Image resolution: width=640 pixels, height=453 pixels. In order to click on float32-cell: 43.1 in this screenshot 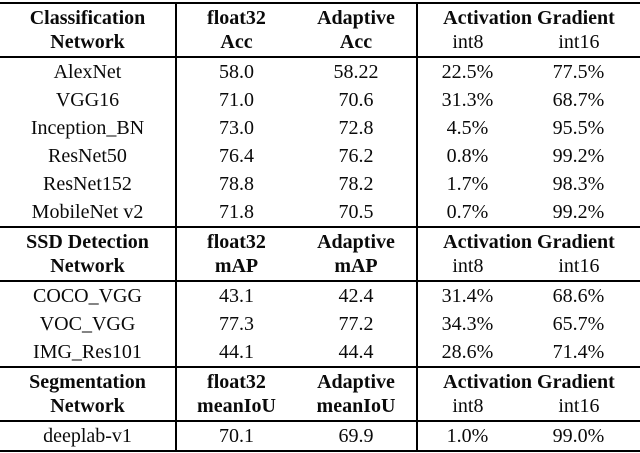, I will do `click(236, 295)`.